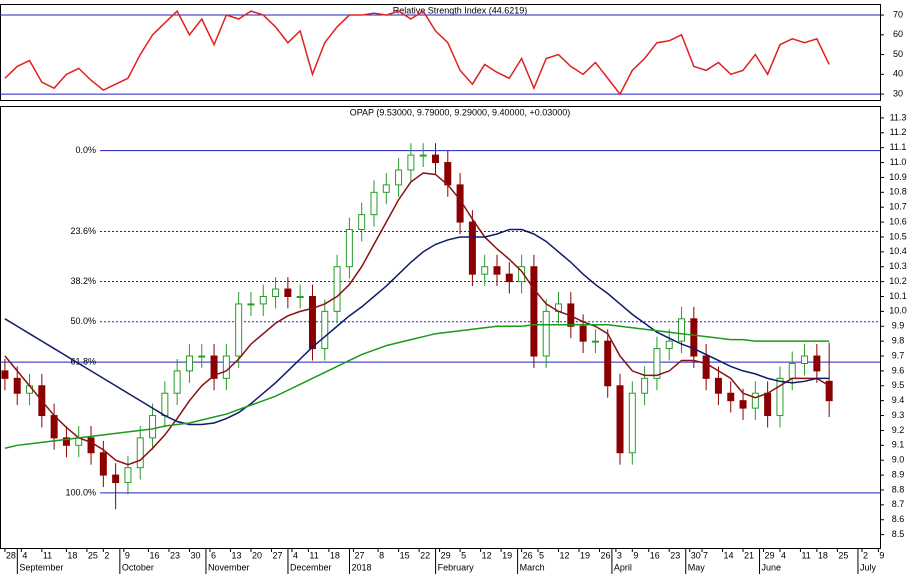 The image size is (914, 575). Describe the element at coordinates (898, 236) in the screenshot. I see `y-tick-label: 10.5` at that location.